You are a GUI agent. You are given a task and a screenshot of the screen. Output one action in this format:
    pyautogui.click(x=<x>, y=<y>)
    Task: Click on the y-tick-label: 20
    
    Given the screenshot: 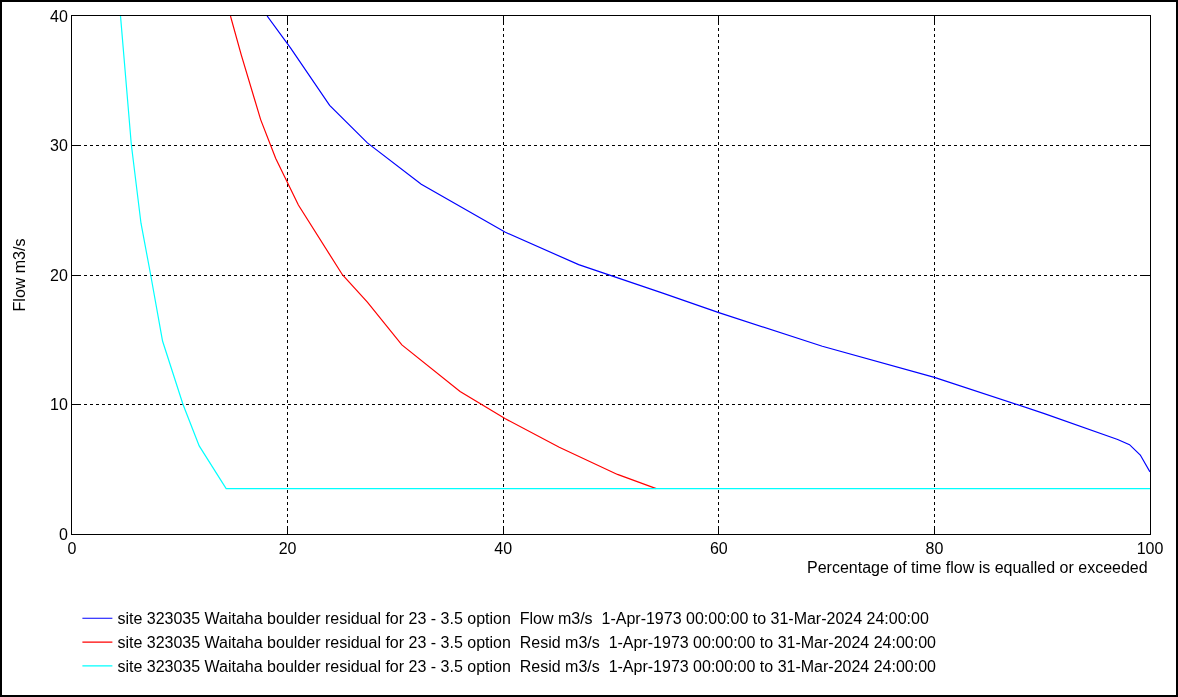 What is the action you would take?
    pyautogui.click(x=59, y=275)
    